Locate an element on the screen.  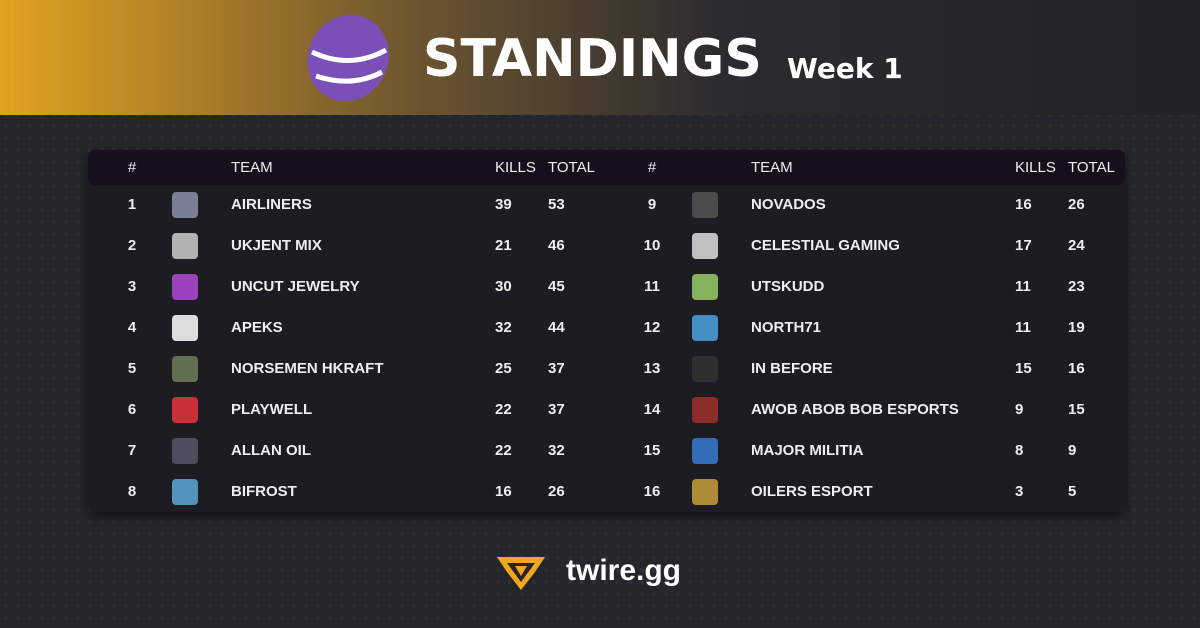
cell: 14 is located at coordinates (652, 409).